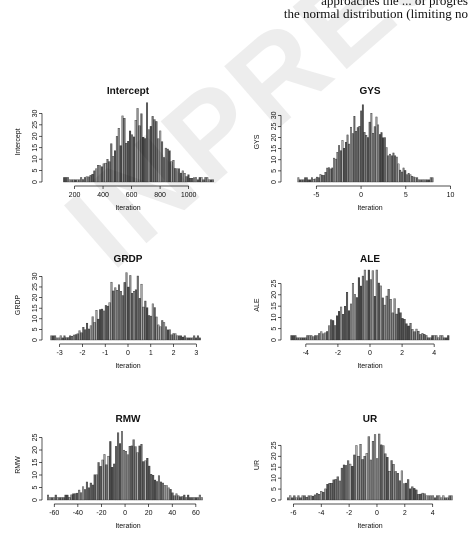 Image resolution: width=474 pixels, height=545 pixels. What do you see at coordinates (257, 305) in the screenshot?
I see `y-axis-label: ALE` at bounding box center [257, 305].